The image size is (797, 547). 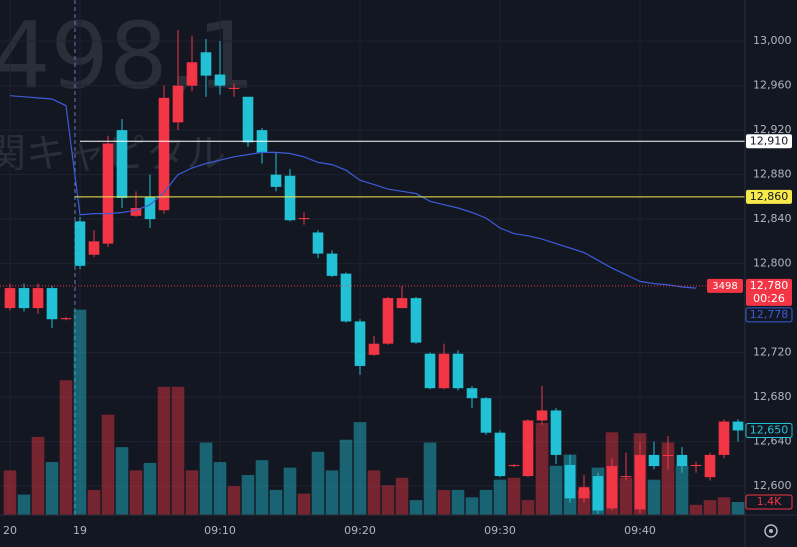 What do you see at coordinates (772, 218) in the screenshot?
I see `y-tick-label: 12,840` at bounding box center [772, 218].